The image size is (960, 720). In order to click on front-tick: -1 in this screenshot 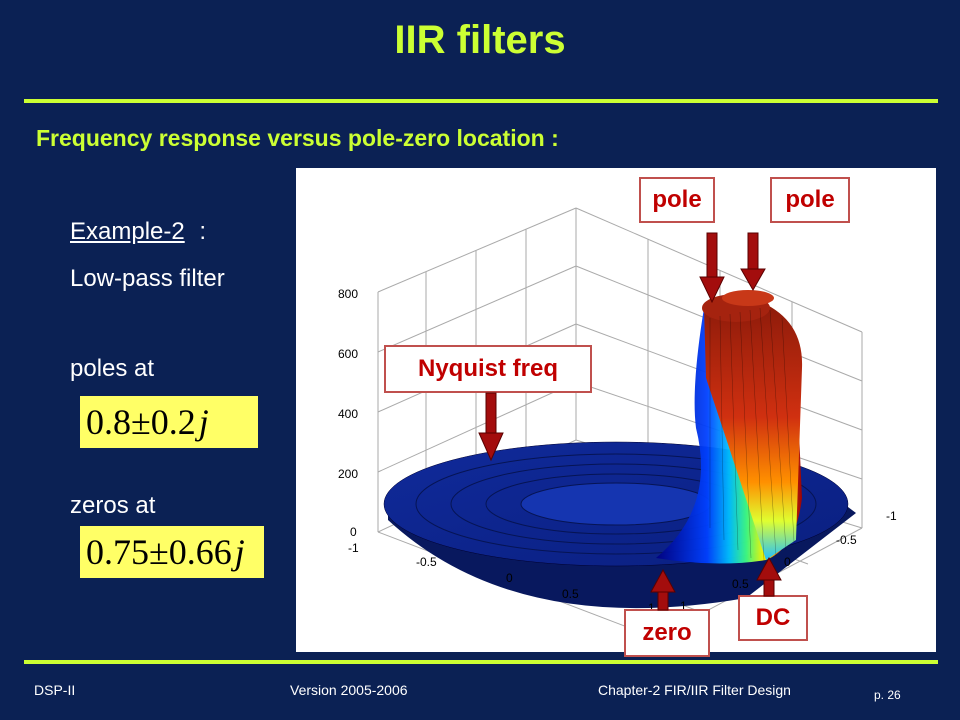, I will do `click(353, 548)`.